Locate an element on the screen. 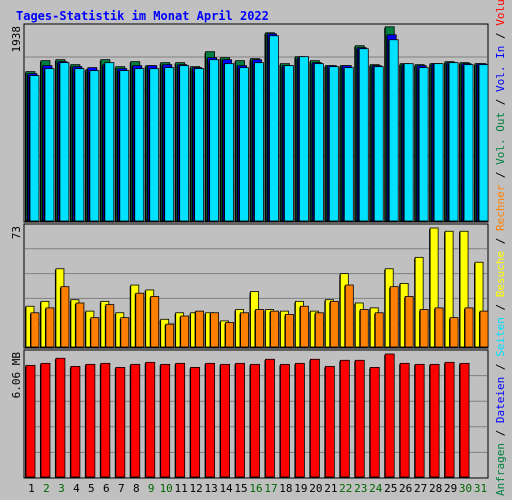  legend-entry-rechner: Rechner is located at coordinates (500, 207).